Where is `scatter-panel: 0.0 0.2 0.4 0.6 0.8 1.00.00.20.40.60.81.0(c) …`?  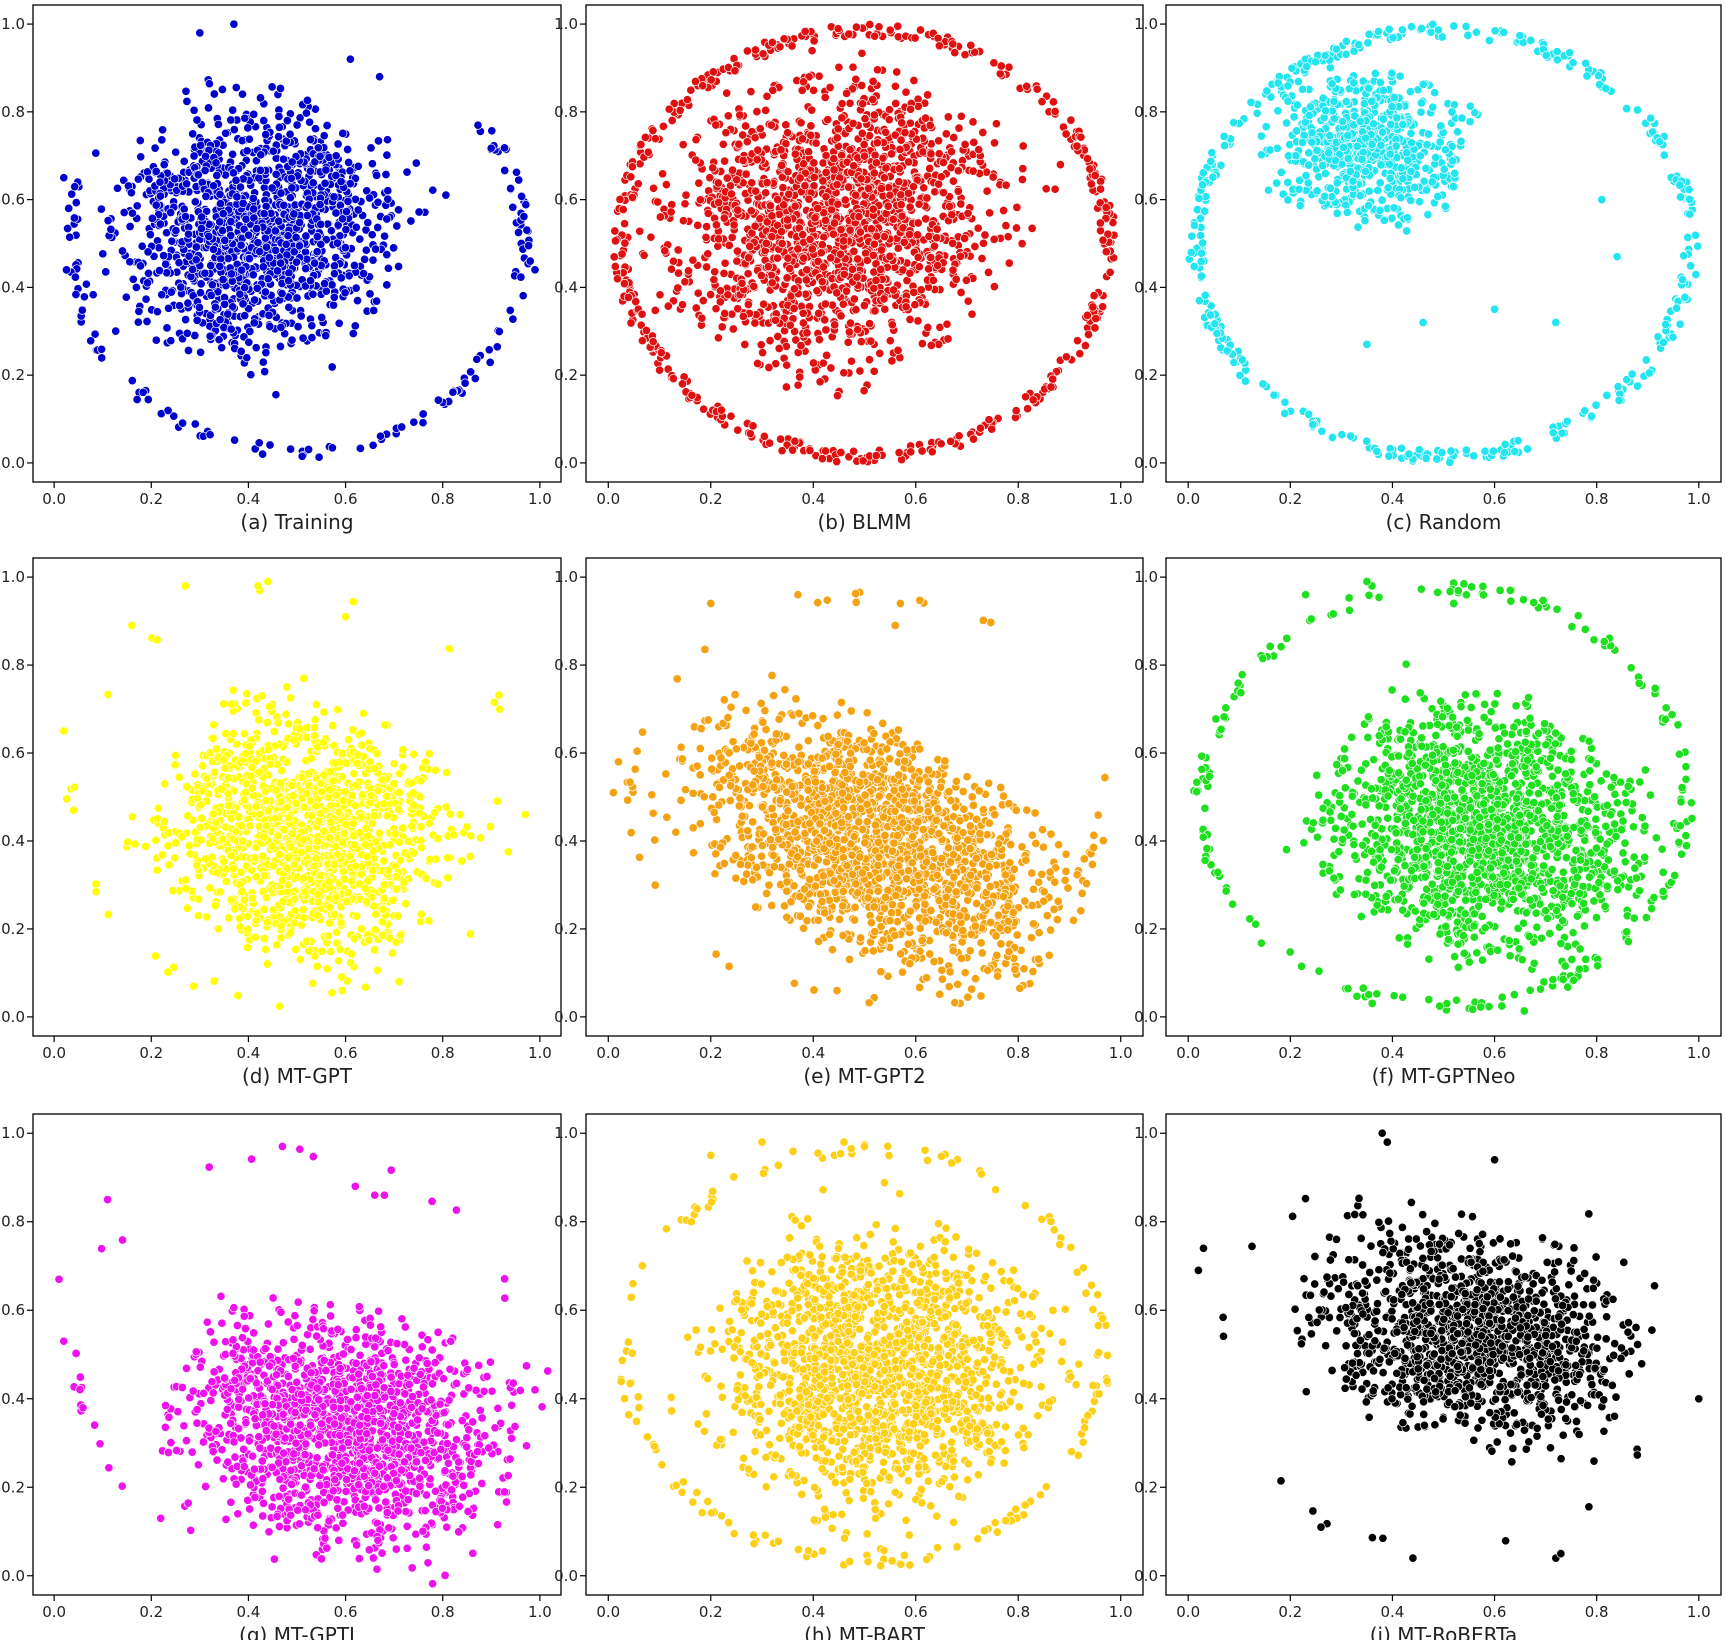
scatter-panel: 0.0 0.2 0.4 0.6 0.8 1.00.00.20.40.60.81.0(c) … is located at coordinates (1428, 269).